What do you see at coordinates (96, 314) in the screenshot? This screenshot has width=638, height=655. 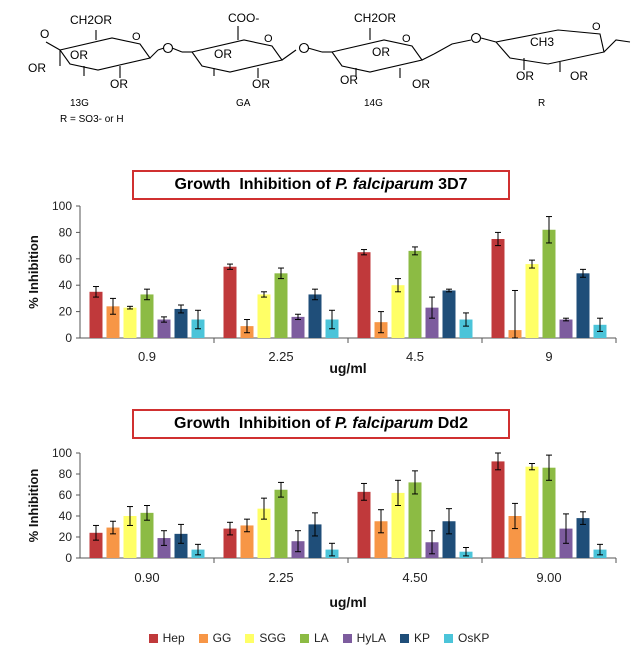 I see `bar-hep-0.9` at bounding box center [96, 314].